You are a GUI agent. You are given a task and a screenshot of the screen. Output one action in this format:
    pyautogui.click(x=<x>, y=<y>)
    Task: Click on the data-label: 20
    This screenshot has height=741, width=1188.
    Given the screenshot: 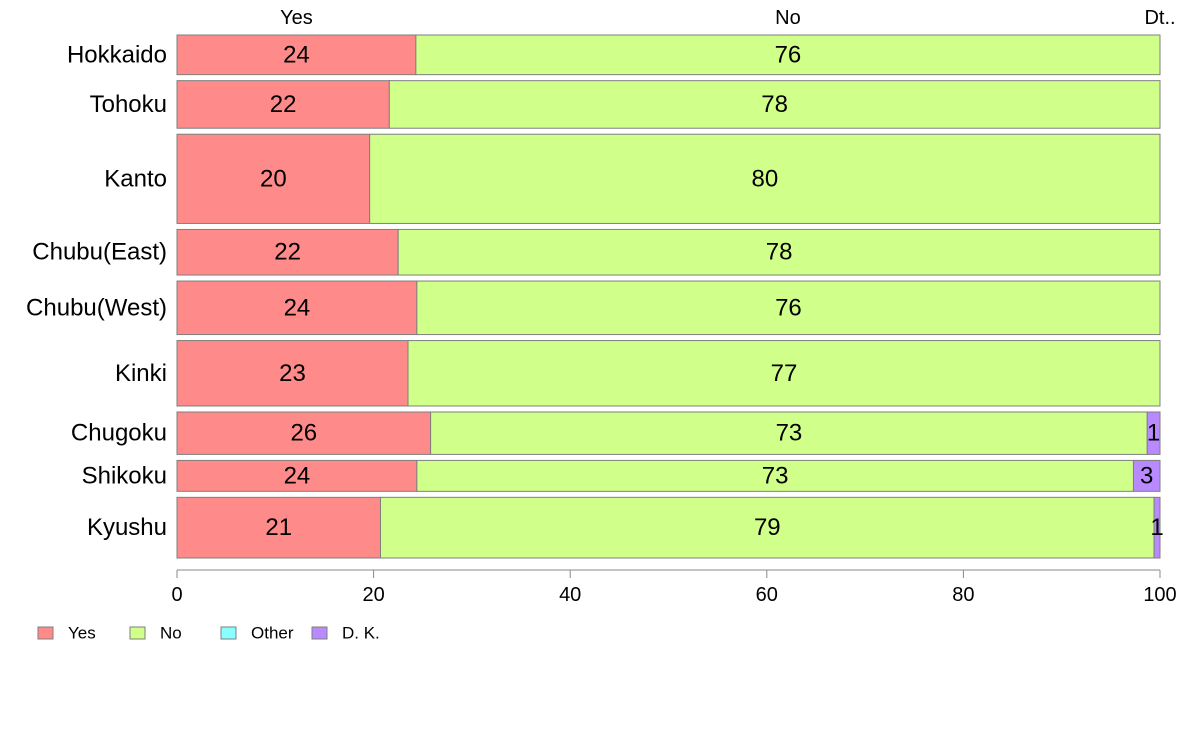 What is the action you would take?
    pyautogui.click(x=273, y=178)
    